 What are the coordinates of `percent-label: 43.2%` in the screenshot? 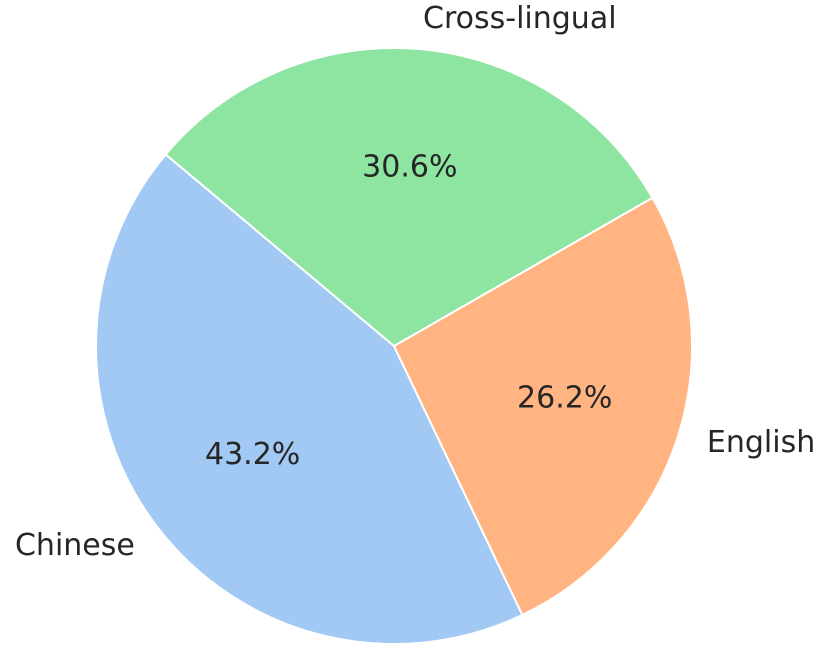 It's located at (252, 454).